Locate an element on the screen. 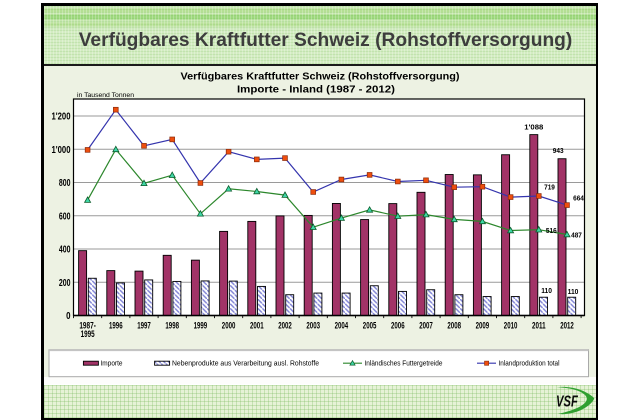 This screenshot has height=420, width=620. svg-text: 2005 is located at coordinates (370, 325).